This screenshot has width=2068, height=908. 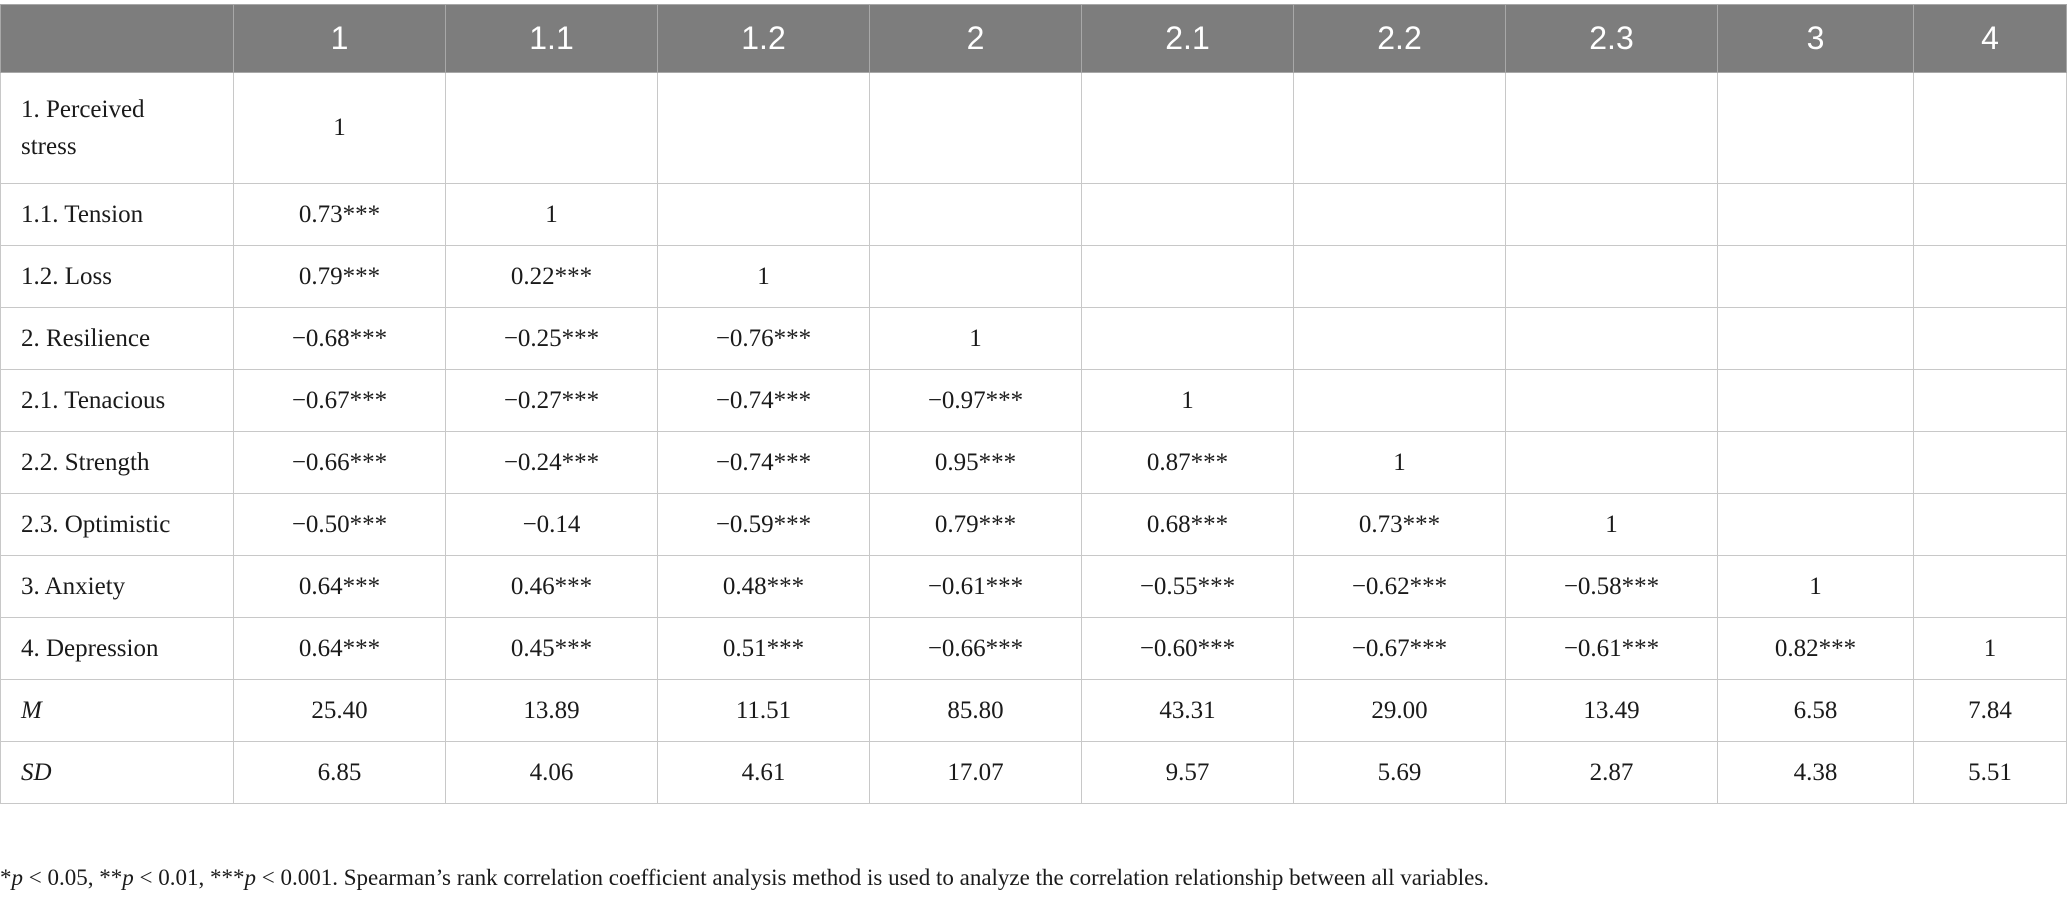 What do you see at coordinates (117, 400) in the screenshot?
I see `row-label: 2.1. Tenacious` at bounding box center [117, 400].